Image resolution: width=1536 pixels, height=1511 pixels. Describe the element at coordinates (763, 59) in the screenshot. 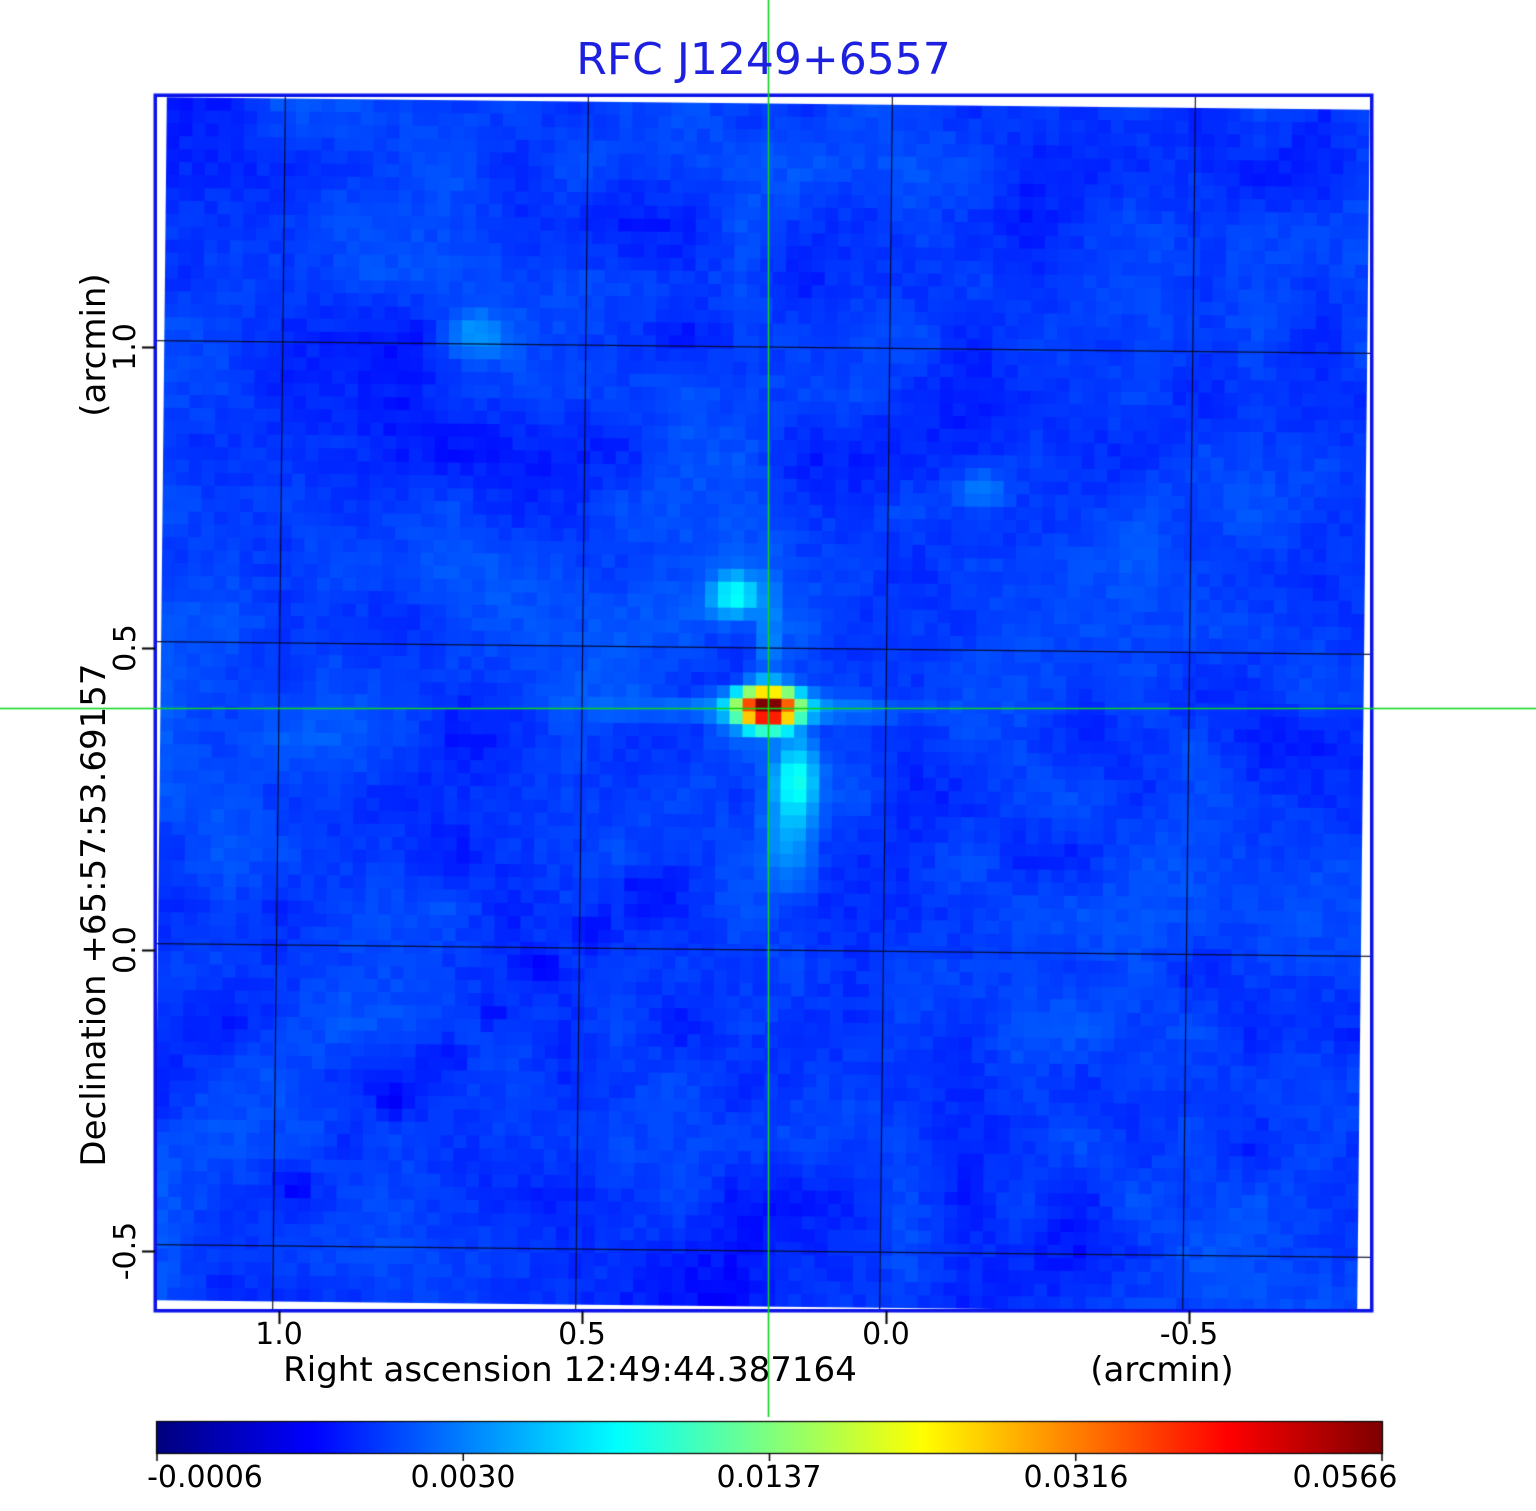

I see `plot-title: RFC J1249+6557` at that location.